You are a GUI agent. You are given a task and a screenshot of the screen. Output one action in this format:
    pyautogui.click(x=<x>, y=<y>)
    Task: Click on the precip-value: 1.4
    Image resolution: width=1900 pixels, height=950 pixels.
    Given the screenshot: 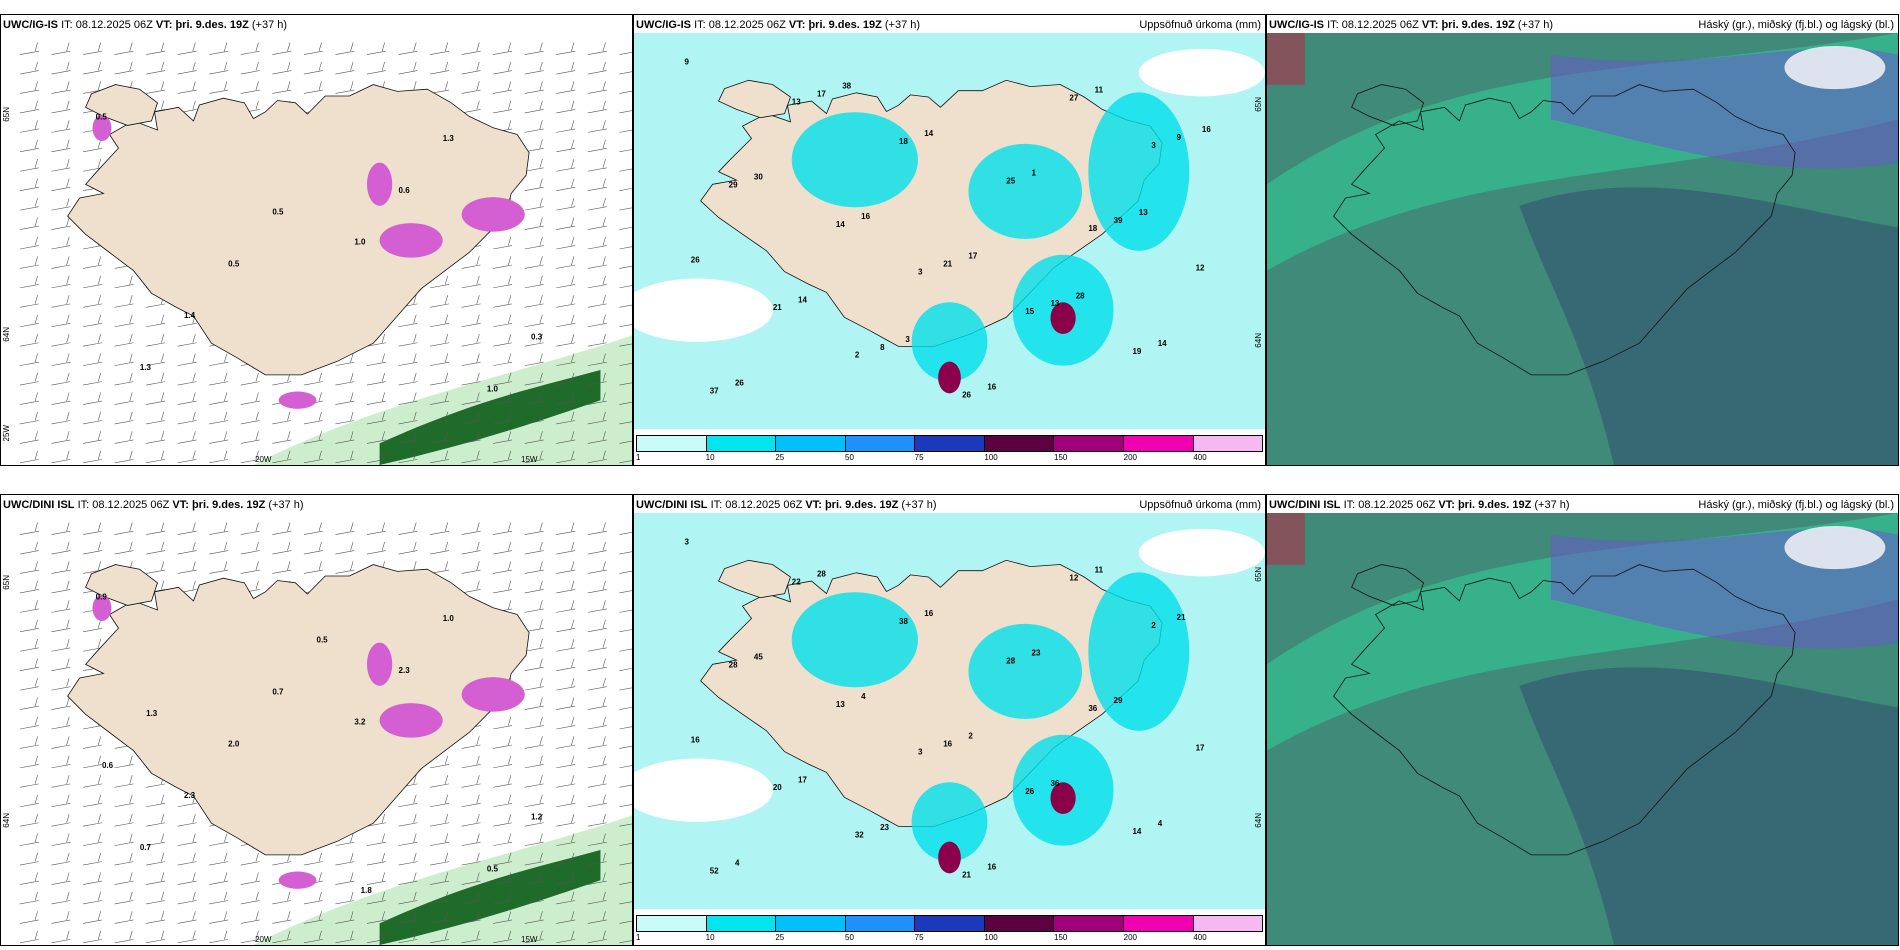 What is the action you would take?
    pyautogui.click(x=190, y=315)
    